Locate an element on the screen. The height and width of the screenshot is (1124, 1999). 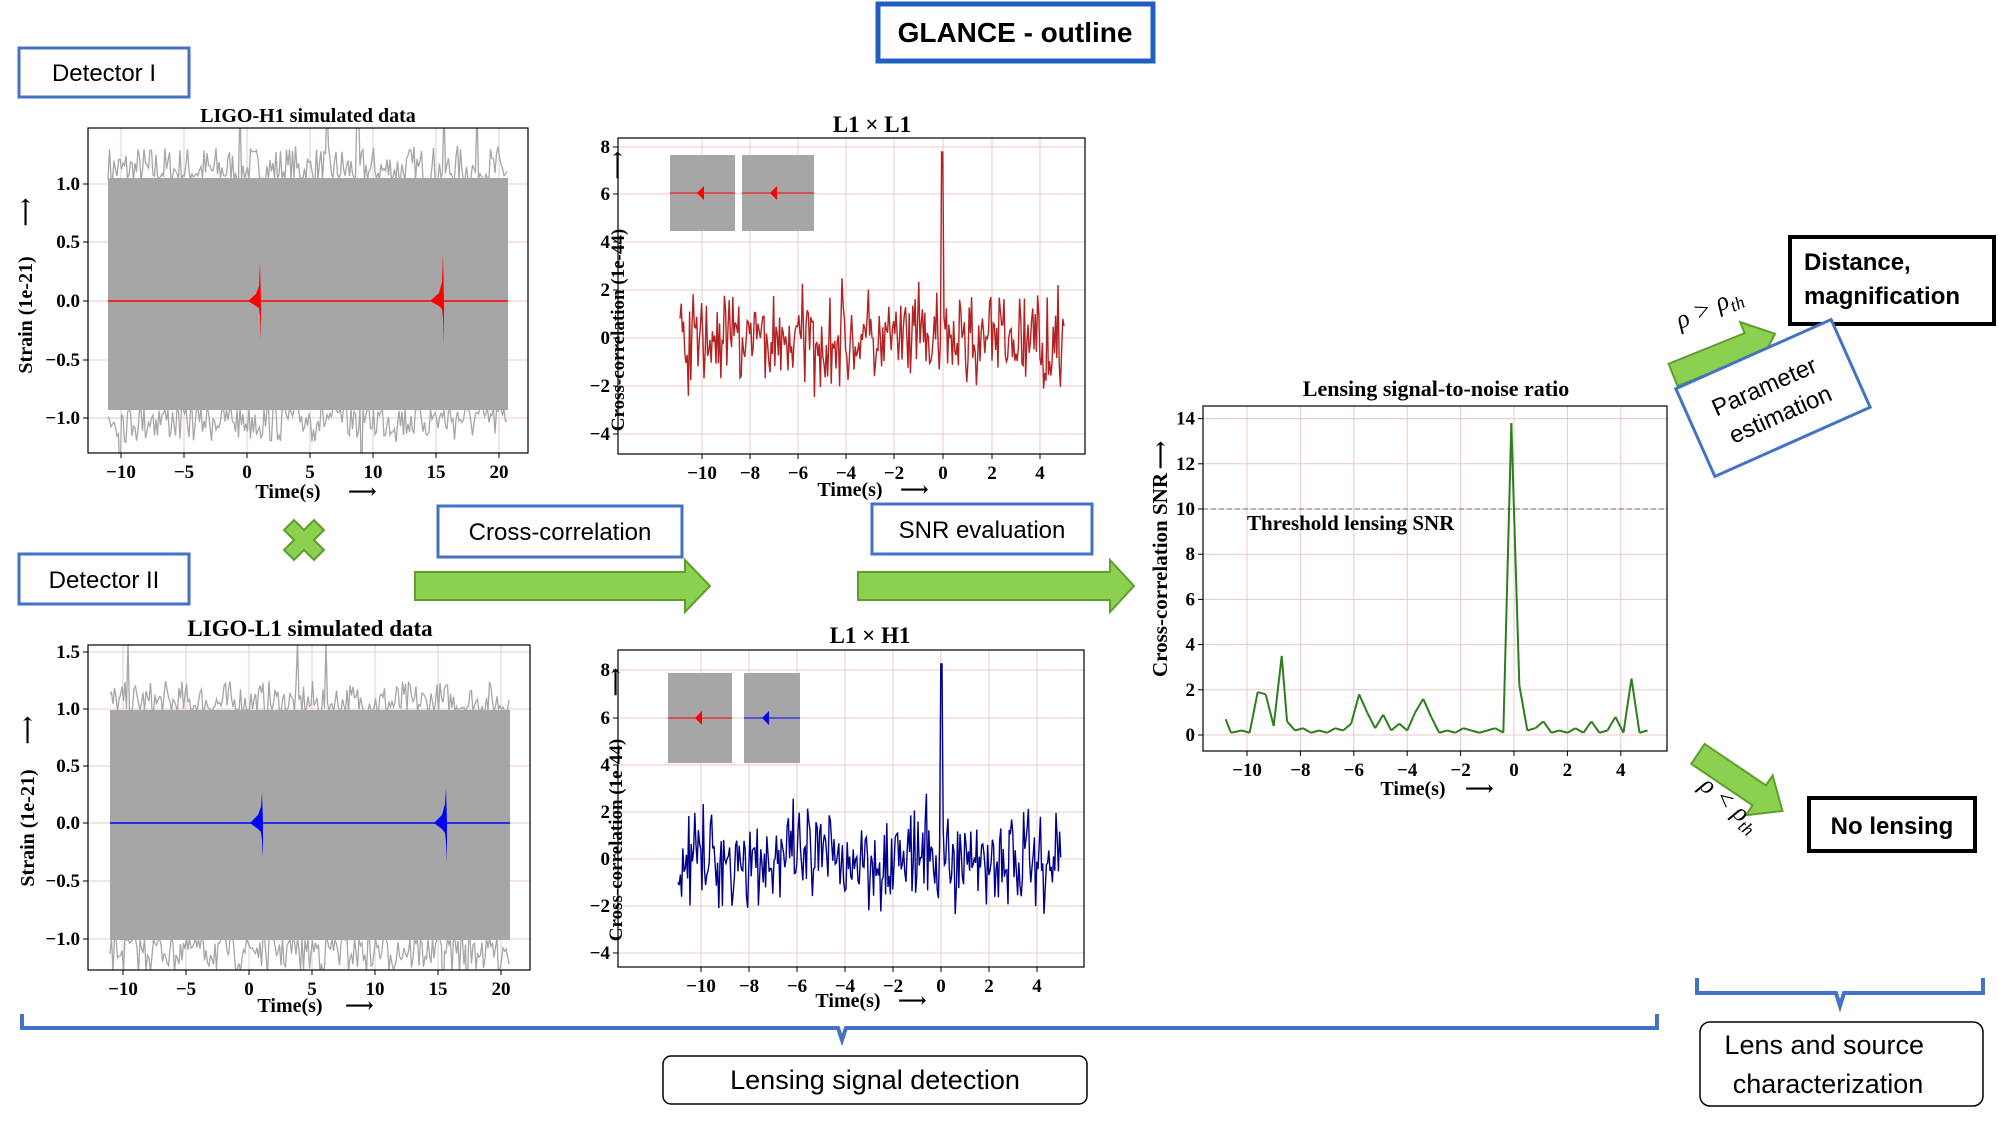
xcorr-plot-l1l1-ylabel: Cross-correlation (1e-44) is located at coordinates (618, 330).